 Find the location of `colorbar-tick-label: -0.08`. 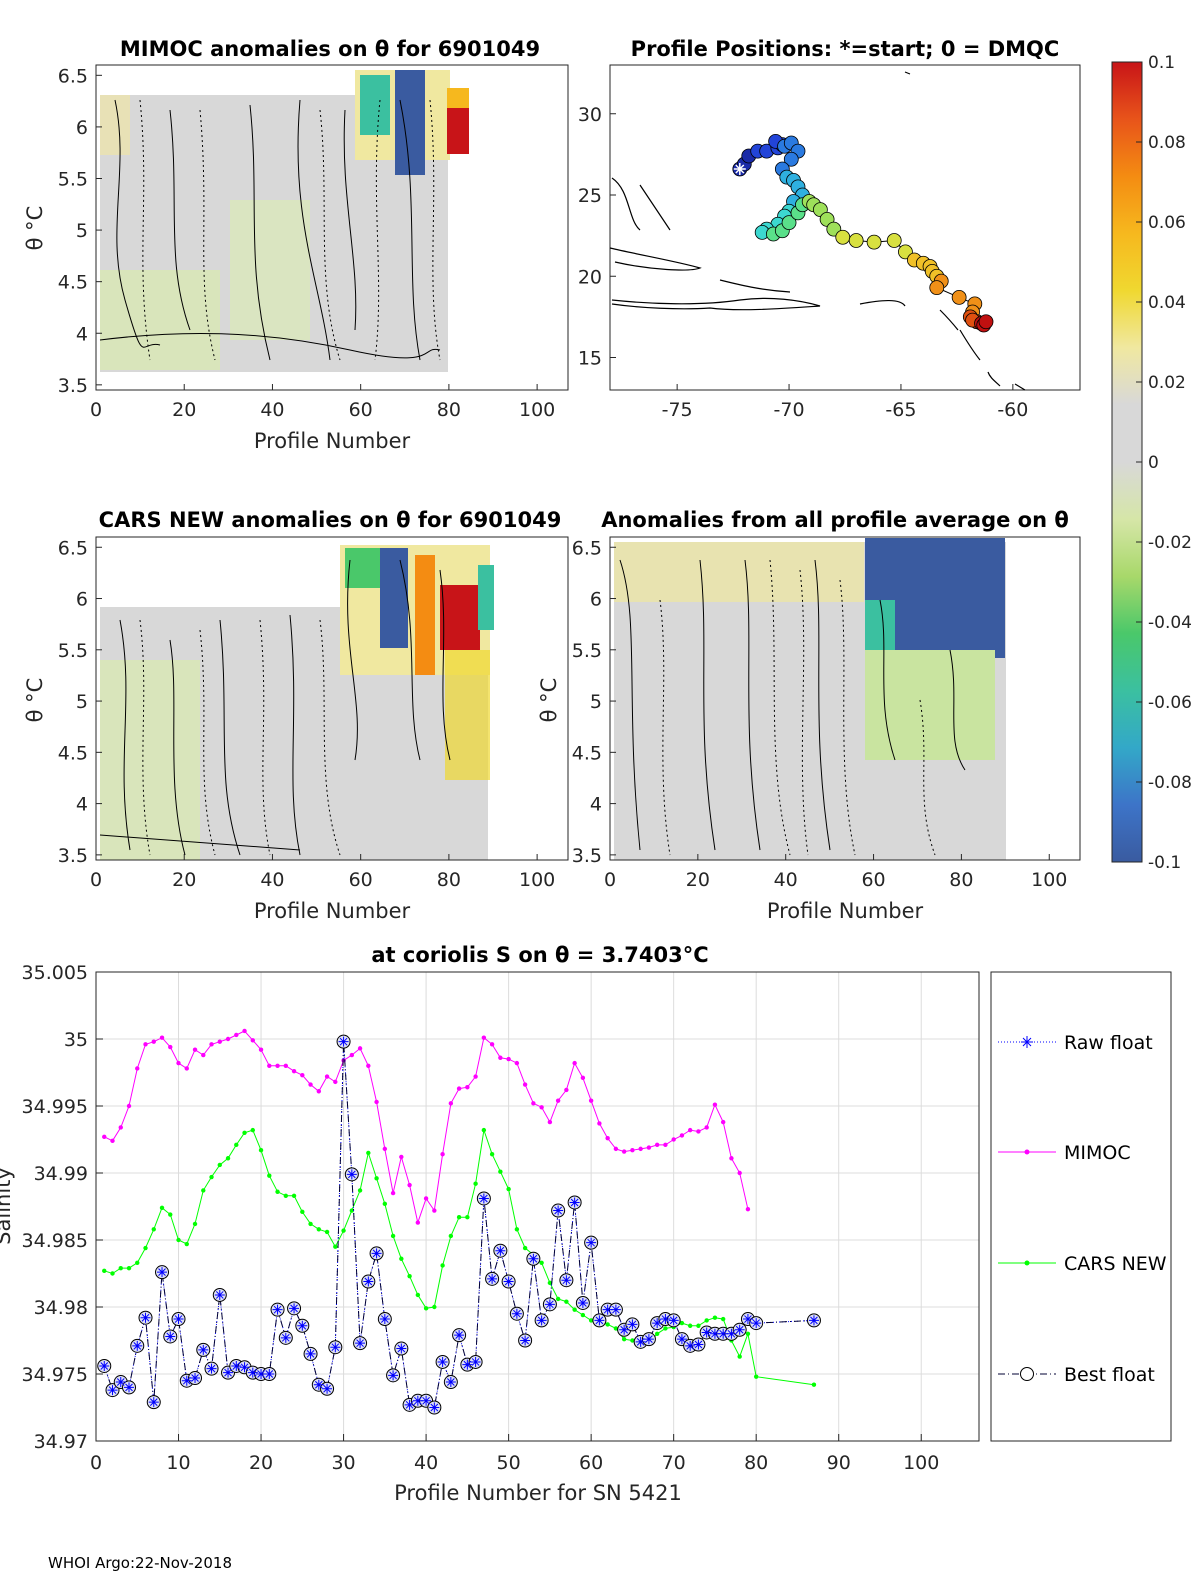

colorbar-tick-label: -0.08 is located at coordinates (1170, 783).